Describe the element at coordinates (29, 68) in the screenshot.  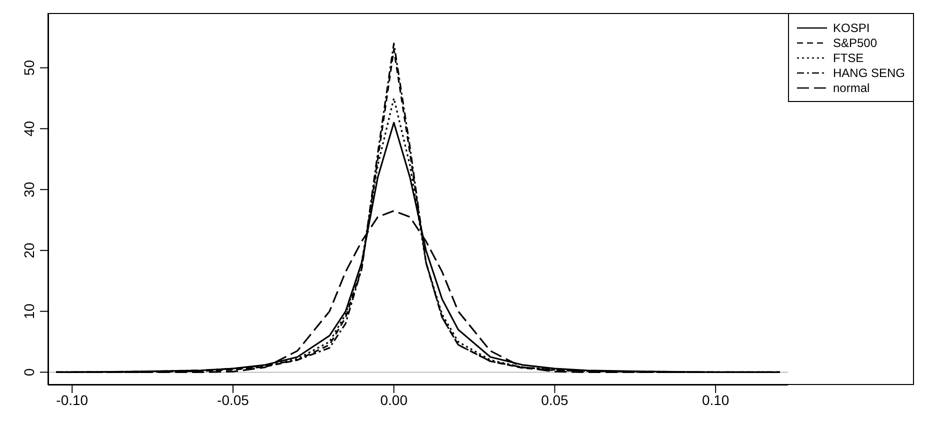
I see `y-tick-label: 50` at that location.